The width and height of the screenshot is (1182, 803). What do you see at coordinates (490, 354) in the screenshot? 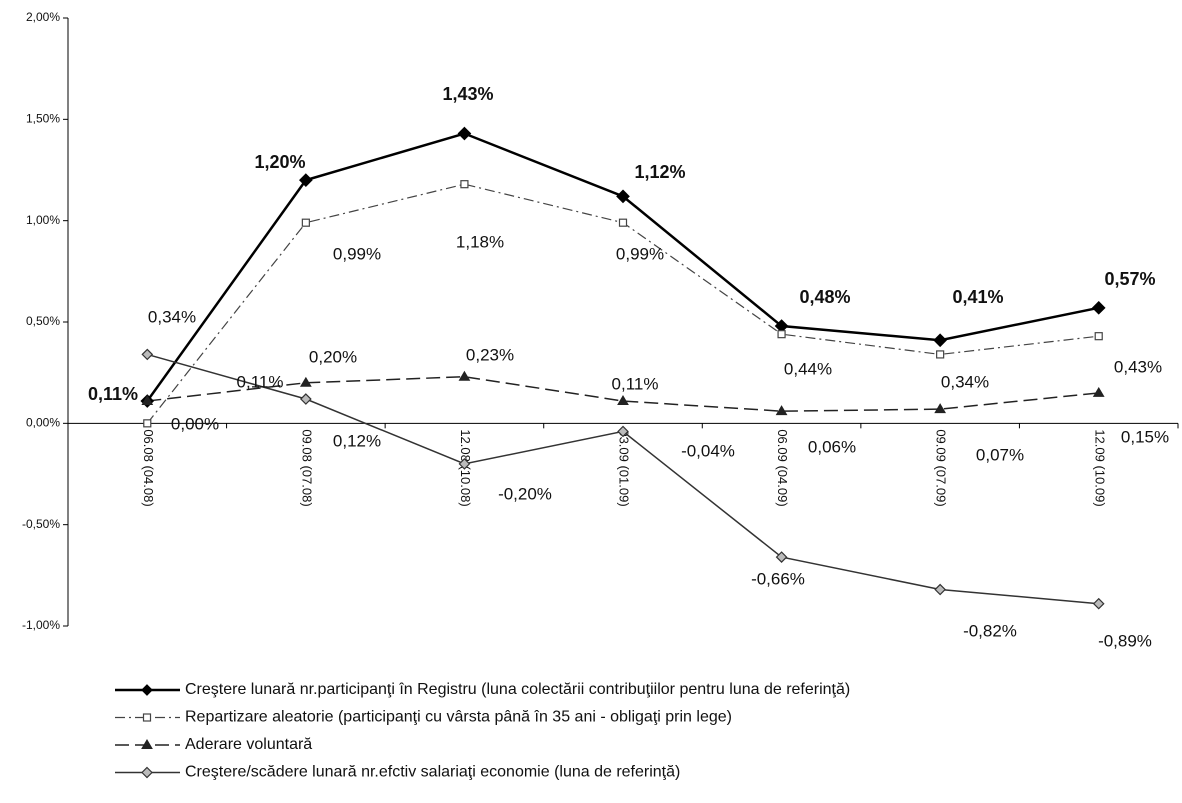
I see `data-label: 0,23%` at bounding box center [490, 354].